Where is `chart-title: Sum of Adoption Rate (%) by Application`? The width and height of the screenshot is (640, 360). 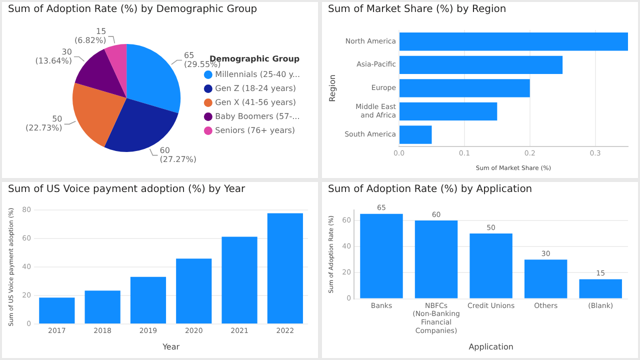
chart-title: Sum of Adoption Rate (%) by Application is located at coordinates (430, 190).